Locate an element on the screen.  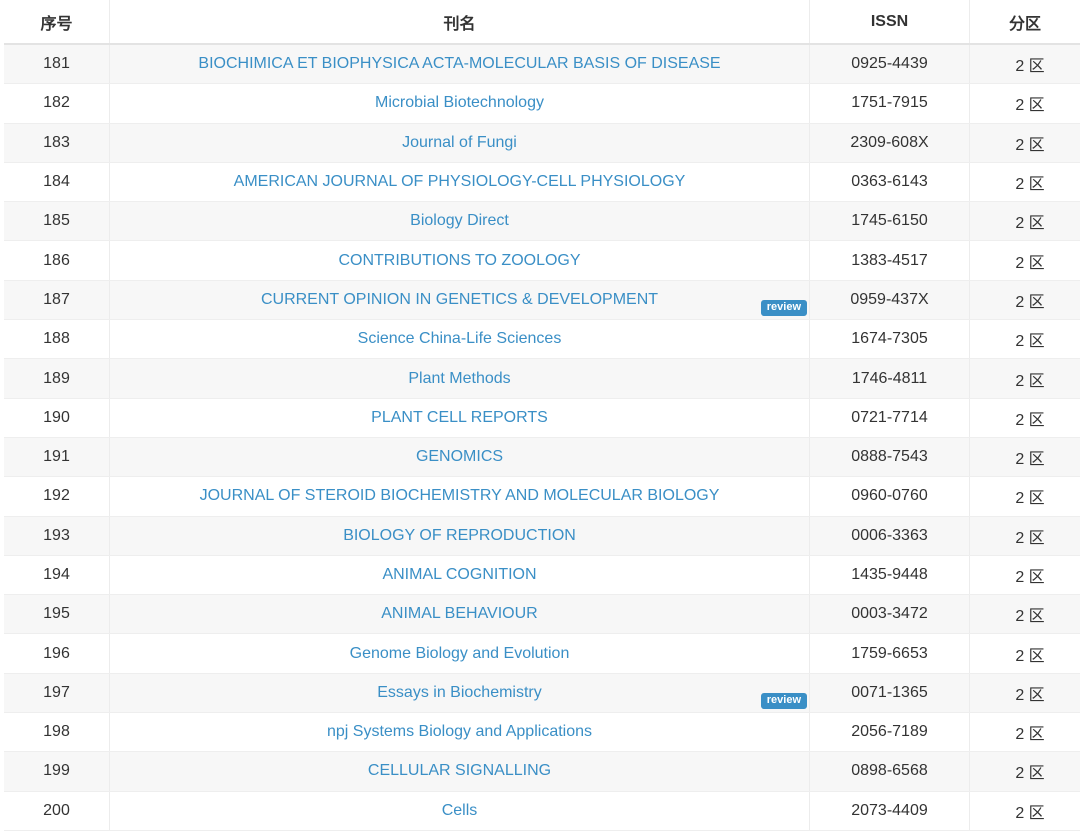
journal-link: Journal of Fungi is located at coordinates (459, 142).